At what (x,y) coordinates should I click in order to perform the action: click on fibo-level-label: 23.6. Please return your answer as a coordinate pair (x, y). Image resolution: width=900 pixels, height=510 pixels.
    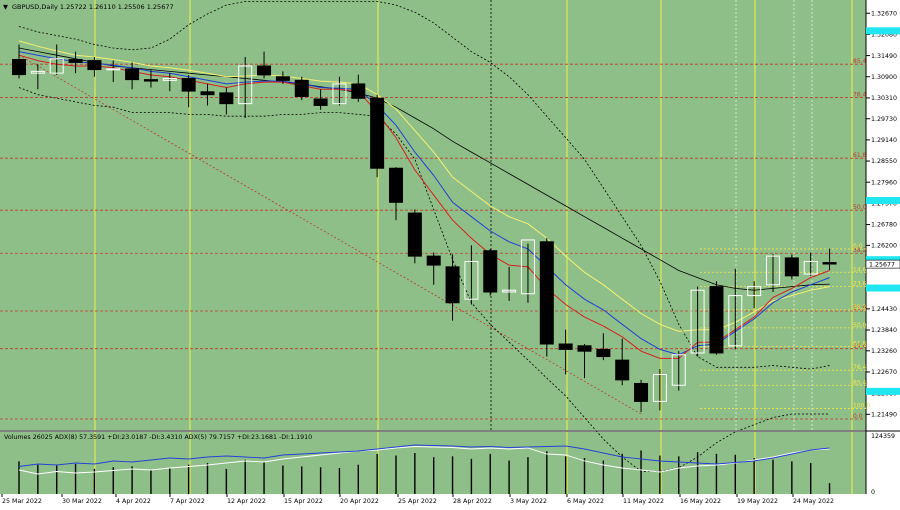
    Looking at the image, I should click on (860, 284).